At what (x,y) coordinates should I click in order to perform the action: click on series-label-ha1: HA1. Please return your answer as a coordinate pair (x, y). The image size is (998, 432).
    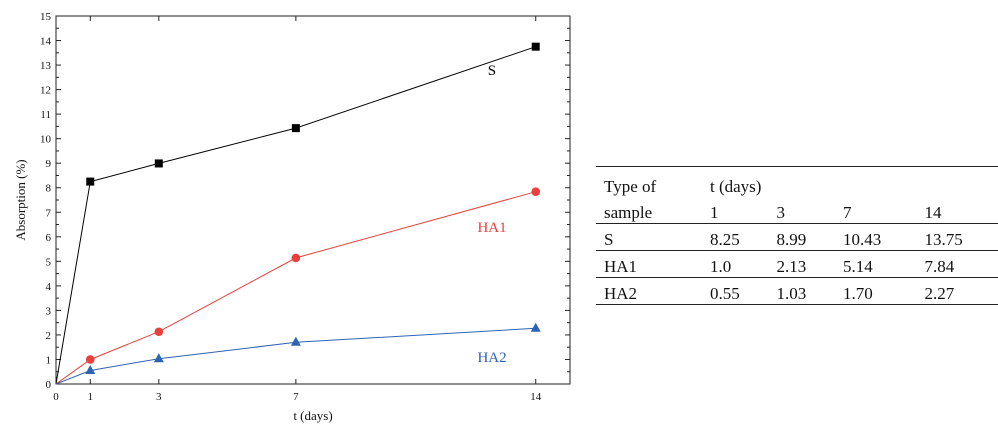
    Looking at the image, I should click on (491, 228).